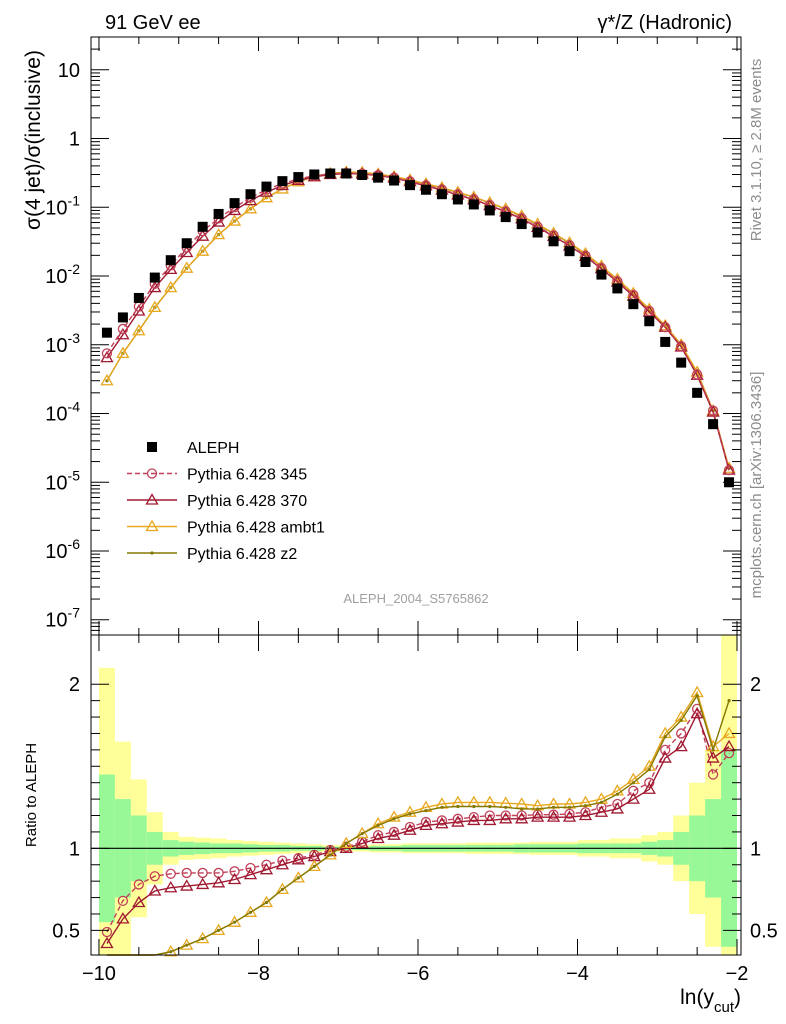  I want to click on x-axis-label: ln(ycut), so click(710, 1001).